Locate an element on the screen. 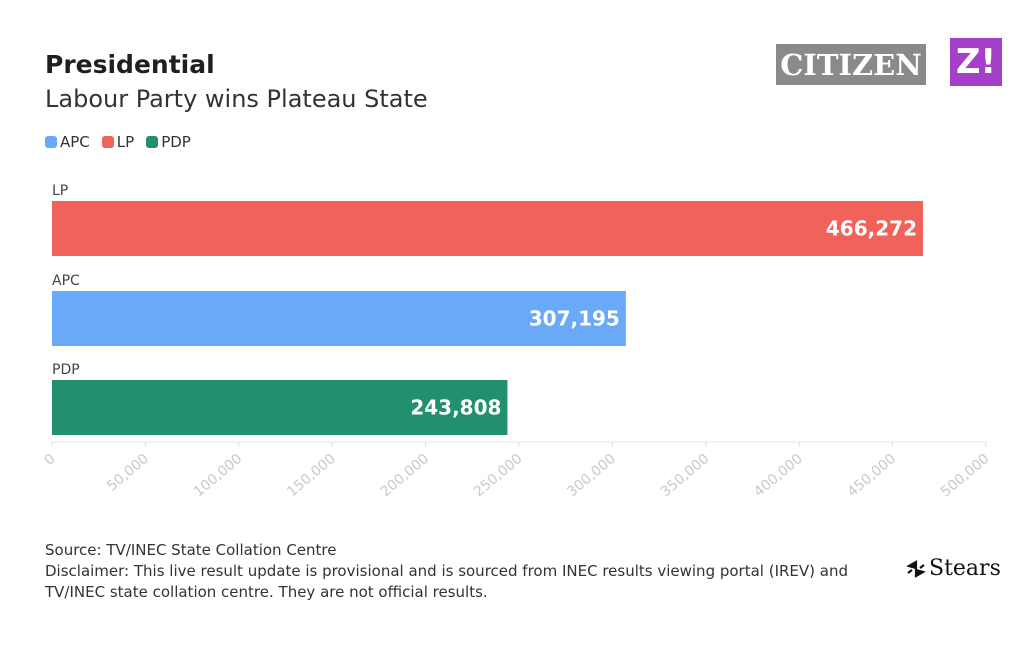  bar-pdp is located at coordinates (280, 407).